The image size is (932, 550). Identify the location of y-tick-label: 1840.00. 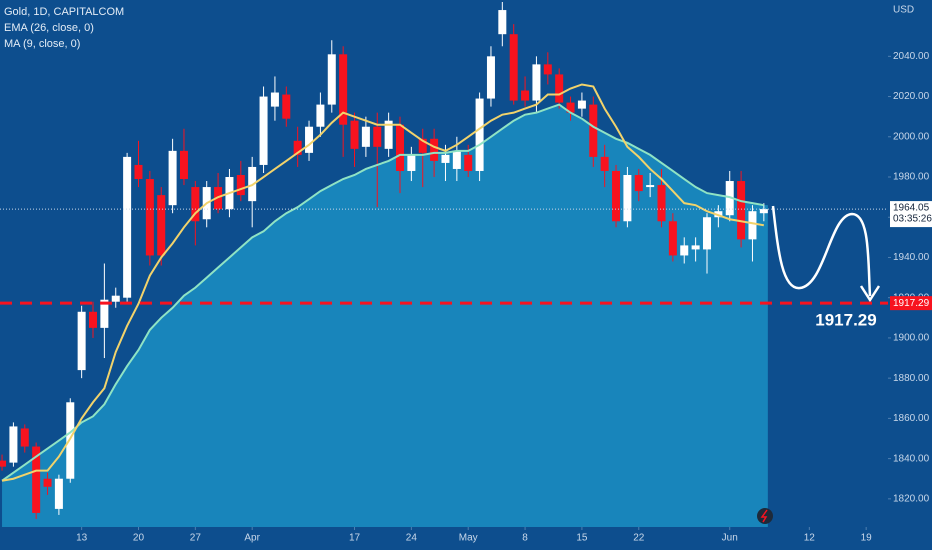
(911, 458).